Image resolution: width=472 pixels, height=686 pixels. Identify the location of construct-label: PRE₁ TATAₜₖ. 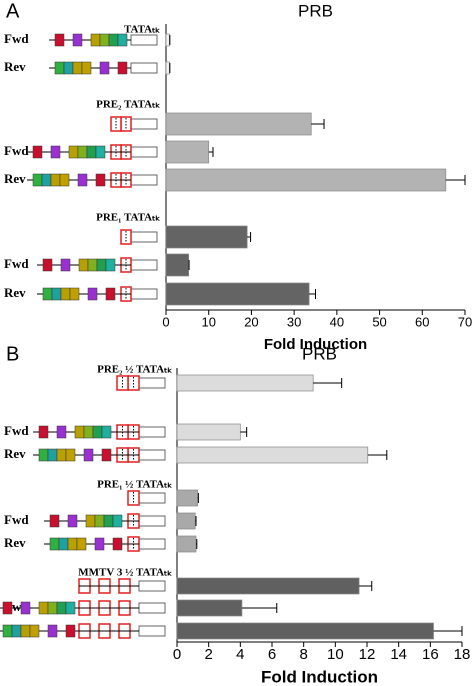
(128, 218).